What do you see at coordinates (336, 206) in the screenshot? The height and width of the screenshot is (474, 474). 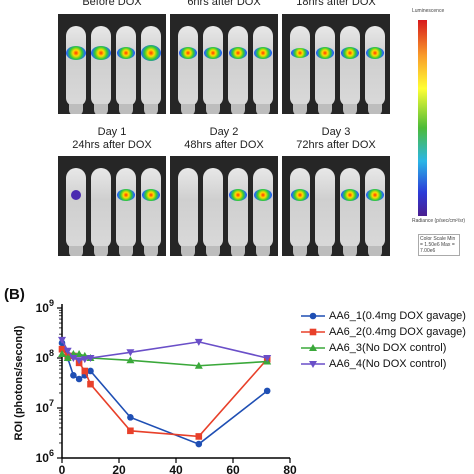 I see `photo-day3` at bounding box center [336, 206].